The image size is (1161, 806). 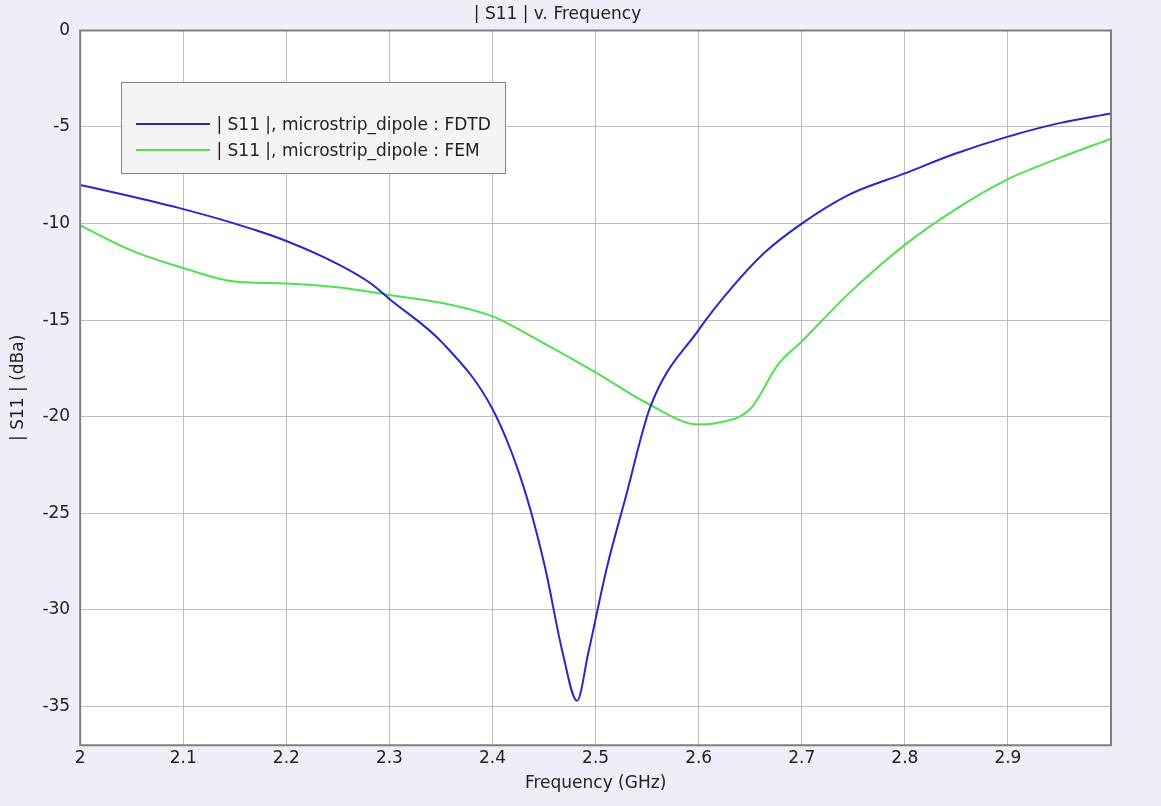 I want to click on y-tick-label: -25, so click(x=56, y=511).